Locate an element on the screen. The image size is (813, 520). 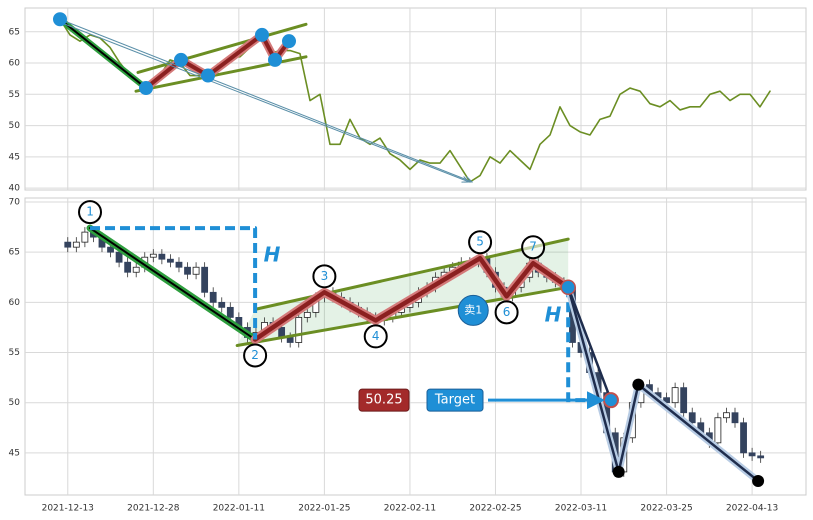
target-box is located at coordinates (455, 400).